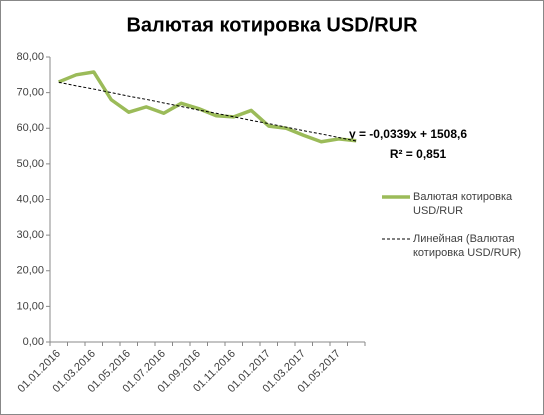  Describe the element at coordinates (30, 235) in the screenshot. I see `y-tick-label: 30,00` at that location.